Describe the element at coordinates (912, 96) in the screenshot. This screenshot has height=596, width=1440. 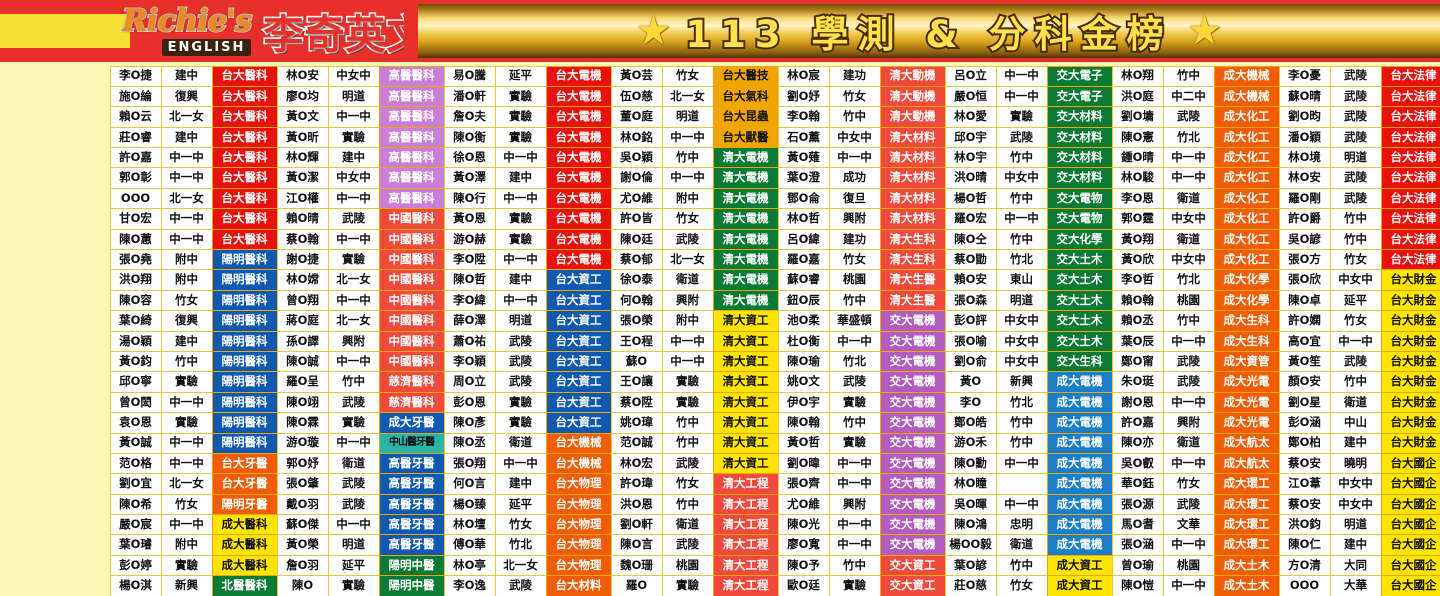
I see `admitted-department-cell: 清大動機` at that location.